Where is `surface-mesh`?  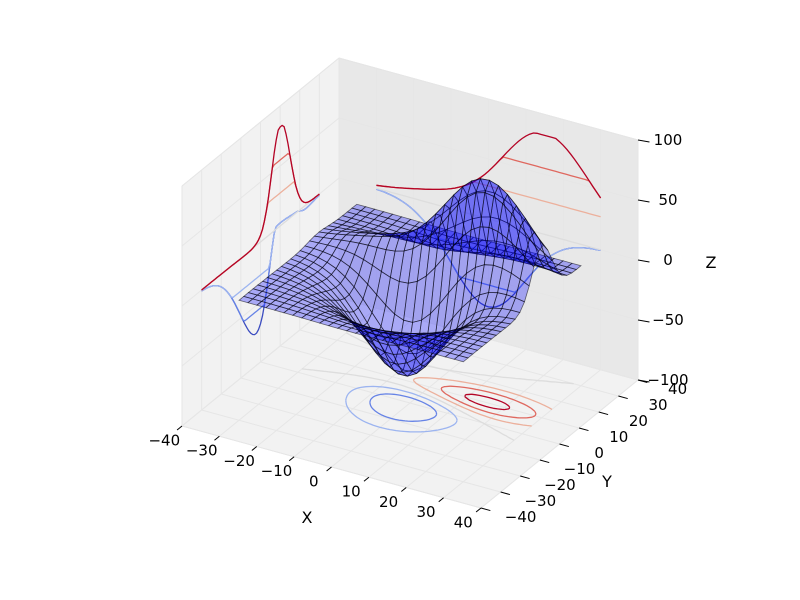
surface-mesh is located at coordinates (410, 277).